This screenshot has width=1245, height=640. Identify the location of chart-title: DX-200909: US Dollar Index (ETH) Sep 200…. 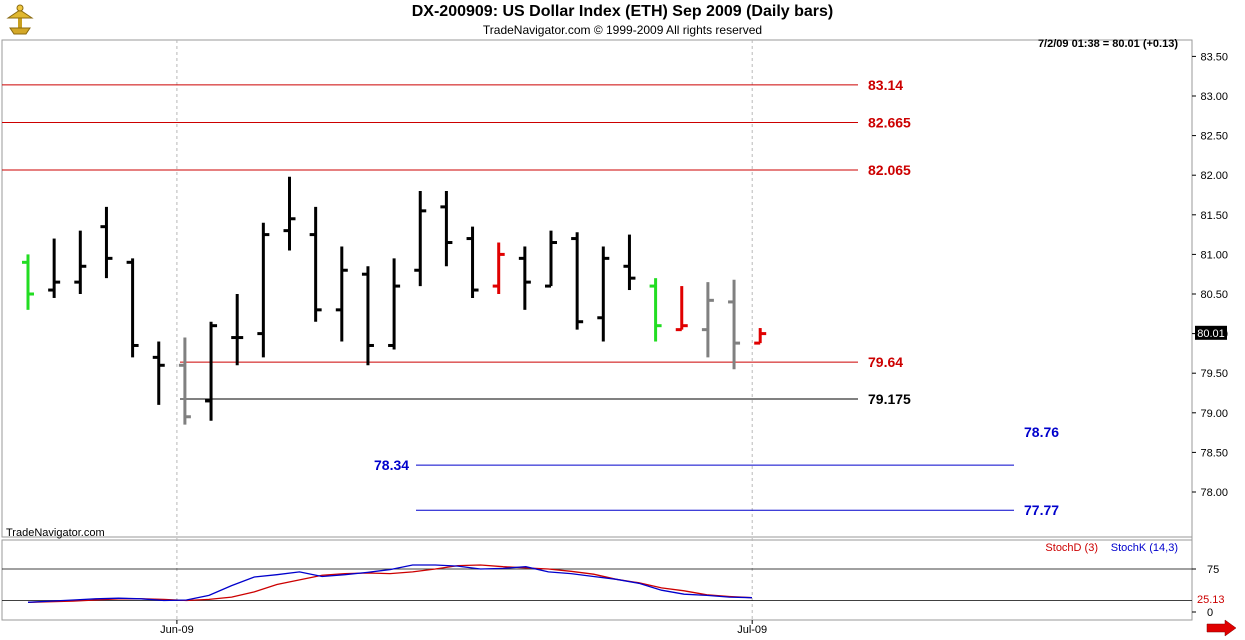
(622, 11).